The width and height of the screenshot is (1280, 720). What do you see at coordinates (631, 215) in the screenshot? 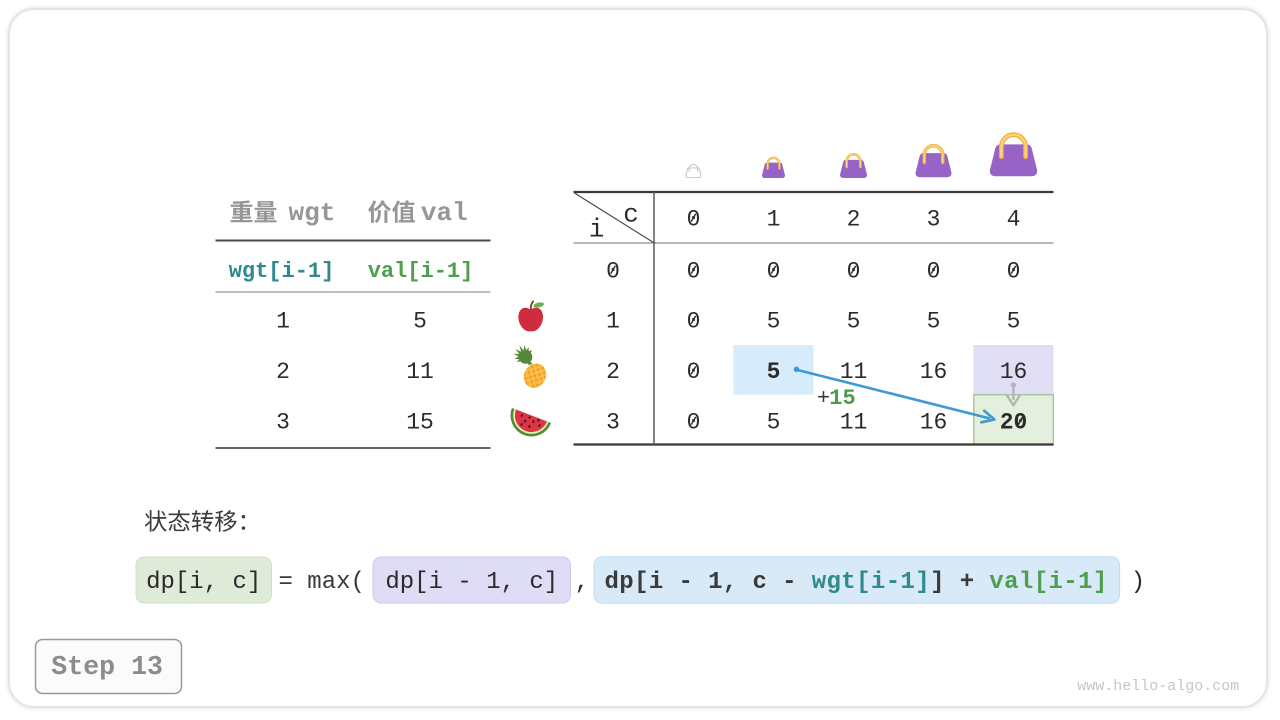
I see `svg-text: c` at bounding box center [631, 215].